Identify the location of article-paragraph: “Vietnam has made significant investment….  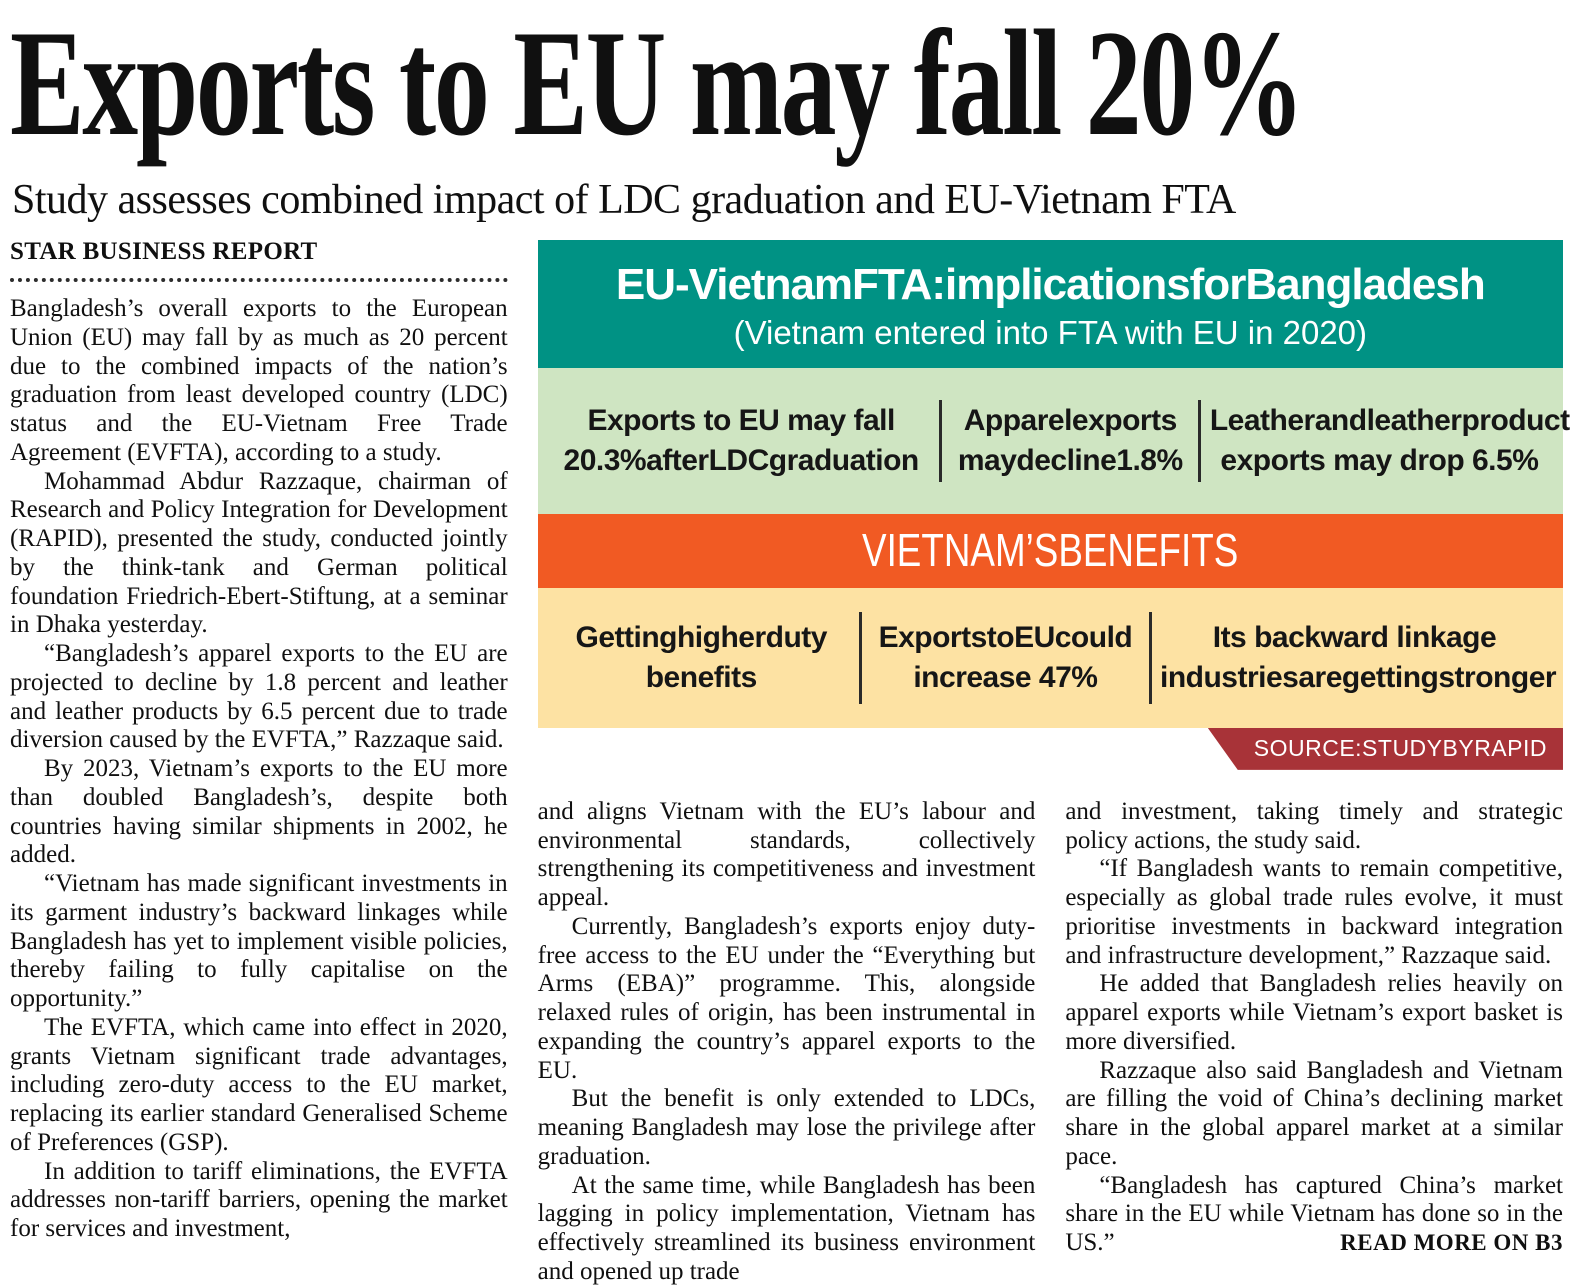
(259, 941).